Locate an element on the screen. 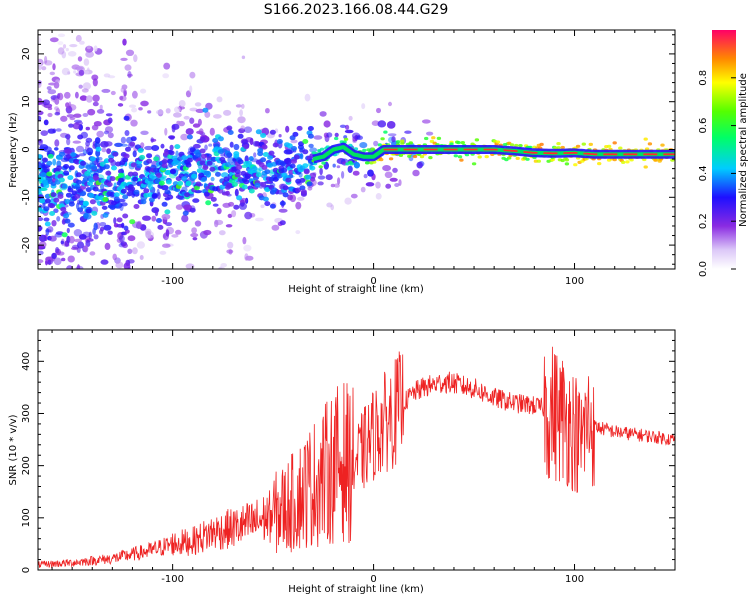 The width and height of the screenshot is (750, 600). snr-y-tick-label: 100 is located at coordinates (26, 517).